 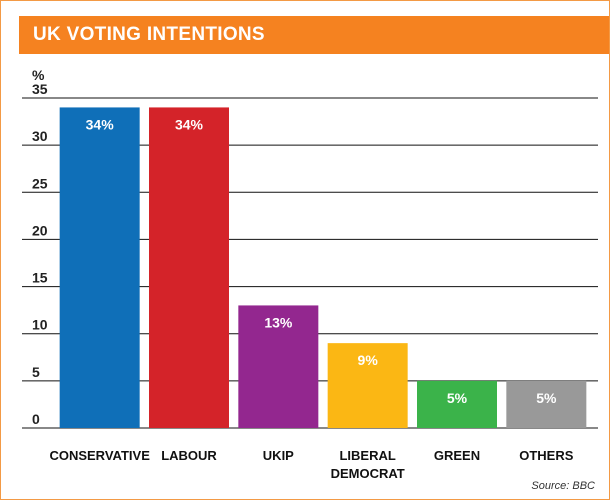 What do you see at coordinates (367, 455) in the screenshot?
I see `category-label: LIBERAL` at bounding box center [367, 455].